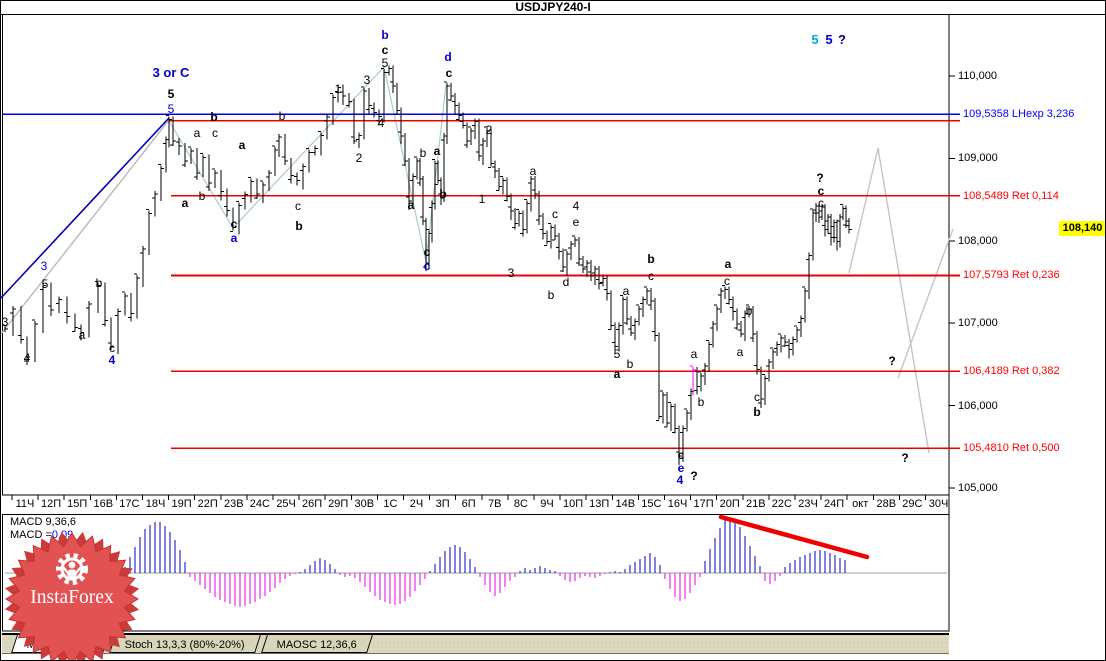  I want to click on x-axis-label: 17С, so click(129, 504).